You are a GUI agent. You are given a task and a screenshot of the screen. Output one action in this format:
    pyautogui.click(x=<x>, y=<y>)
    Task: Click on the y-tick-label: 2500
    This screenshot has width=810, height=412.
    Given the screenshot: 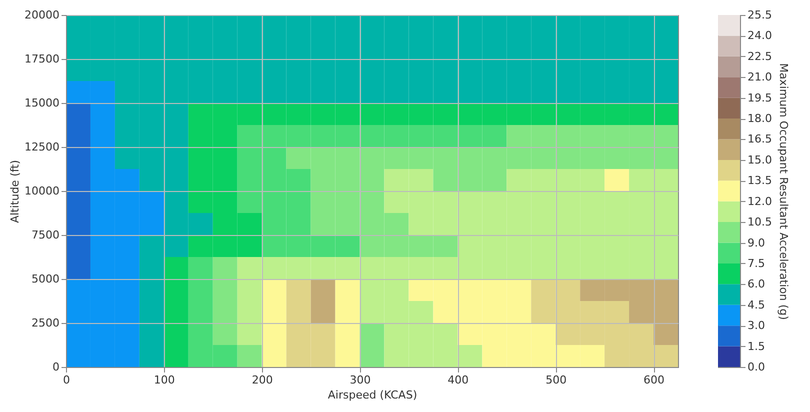 What is the action you would take?
    pyautogui.click(x=46, y=323)
    